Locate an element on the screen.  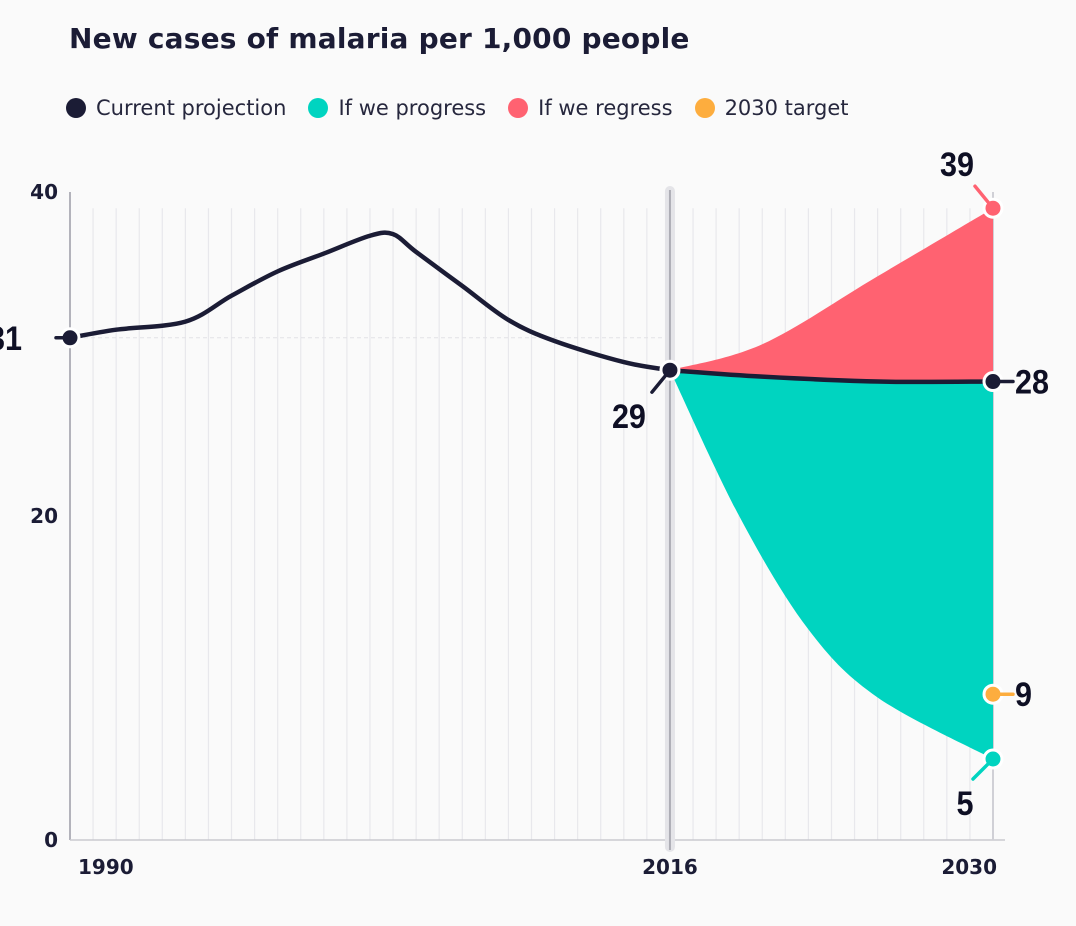
data-label-39: 39 is located at coordinates (957, 165).